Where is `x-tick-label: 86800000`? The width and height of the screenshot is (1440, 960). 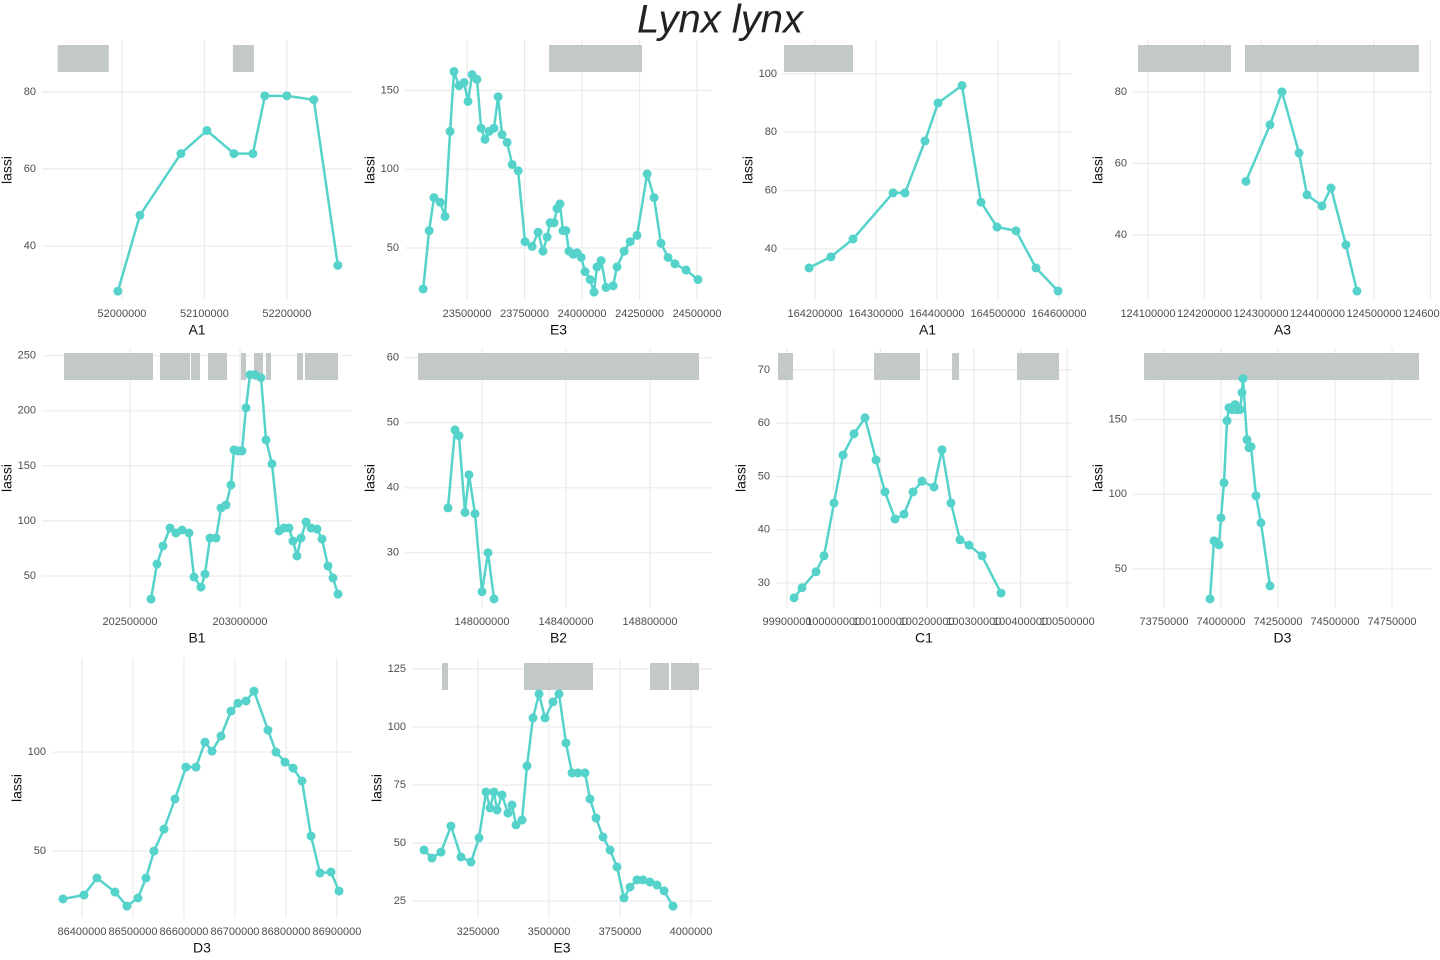
x-tick-label: 86800000 is located at coordinates (285, 932).